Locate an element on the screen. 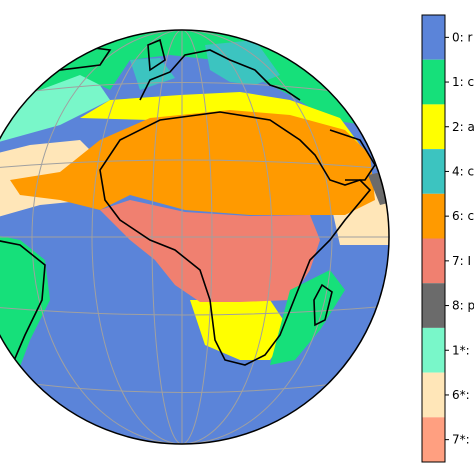  legend-label-1: 1: c is located at coordinates (463, 82).